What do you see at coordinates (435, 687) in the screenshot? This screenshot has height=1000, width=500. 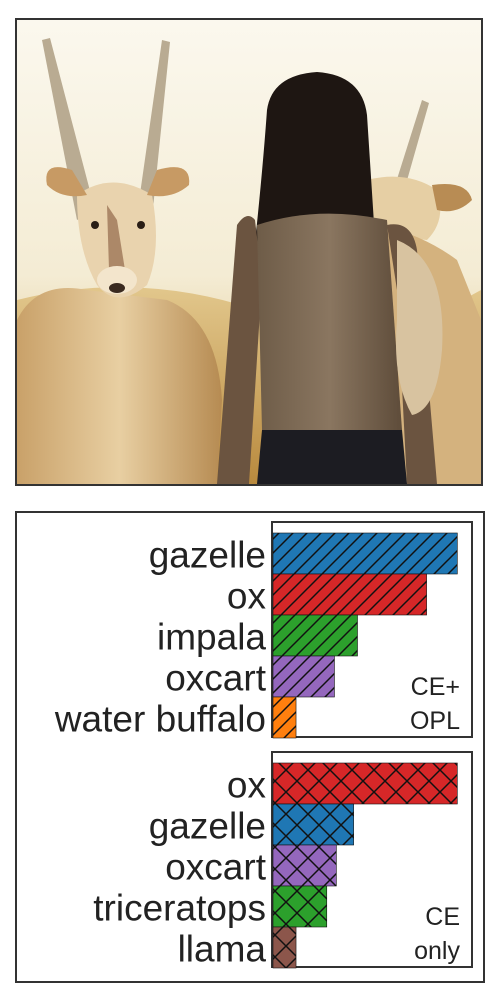 I see `panel-label-line-1: CE+` at bounding box center [435, 687].